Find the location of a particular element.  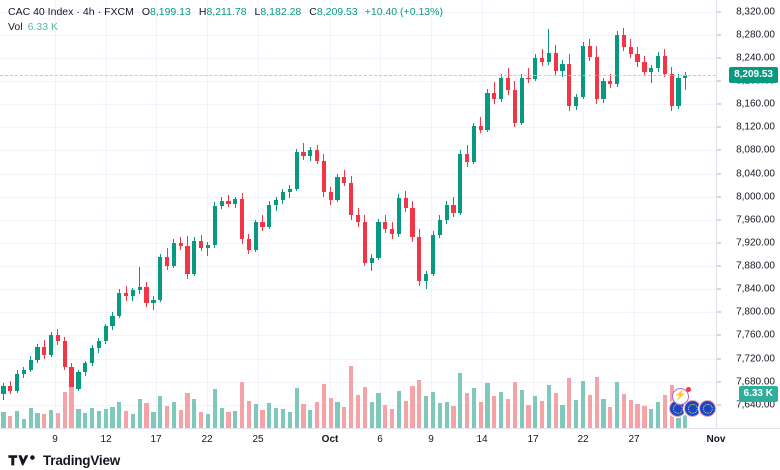

brand-name: TradingView is located at coordinates (82, 460).